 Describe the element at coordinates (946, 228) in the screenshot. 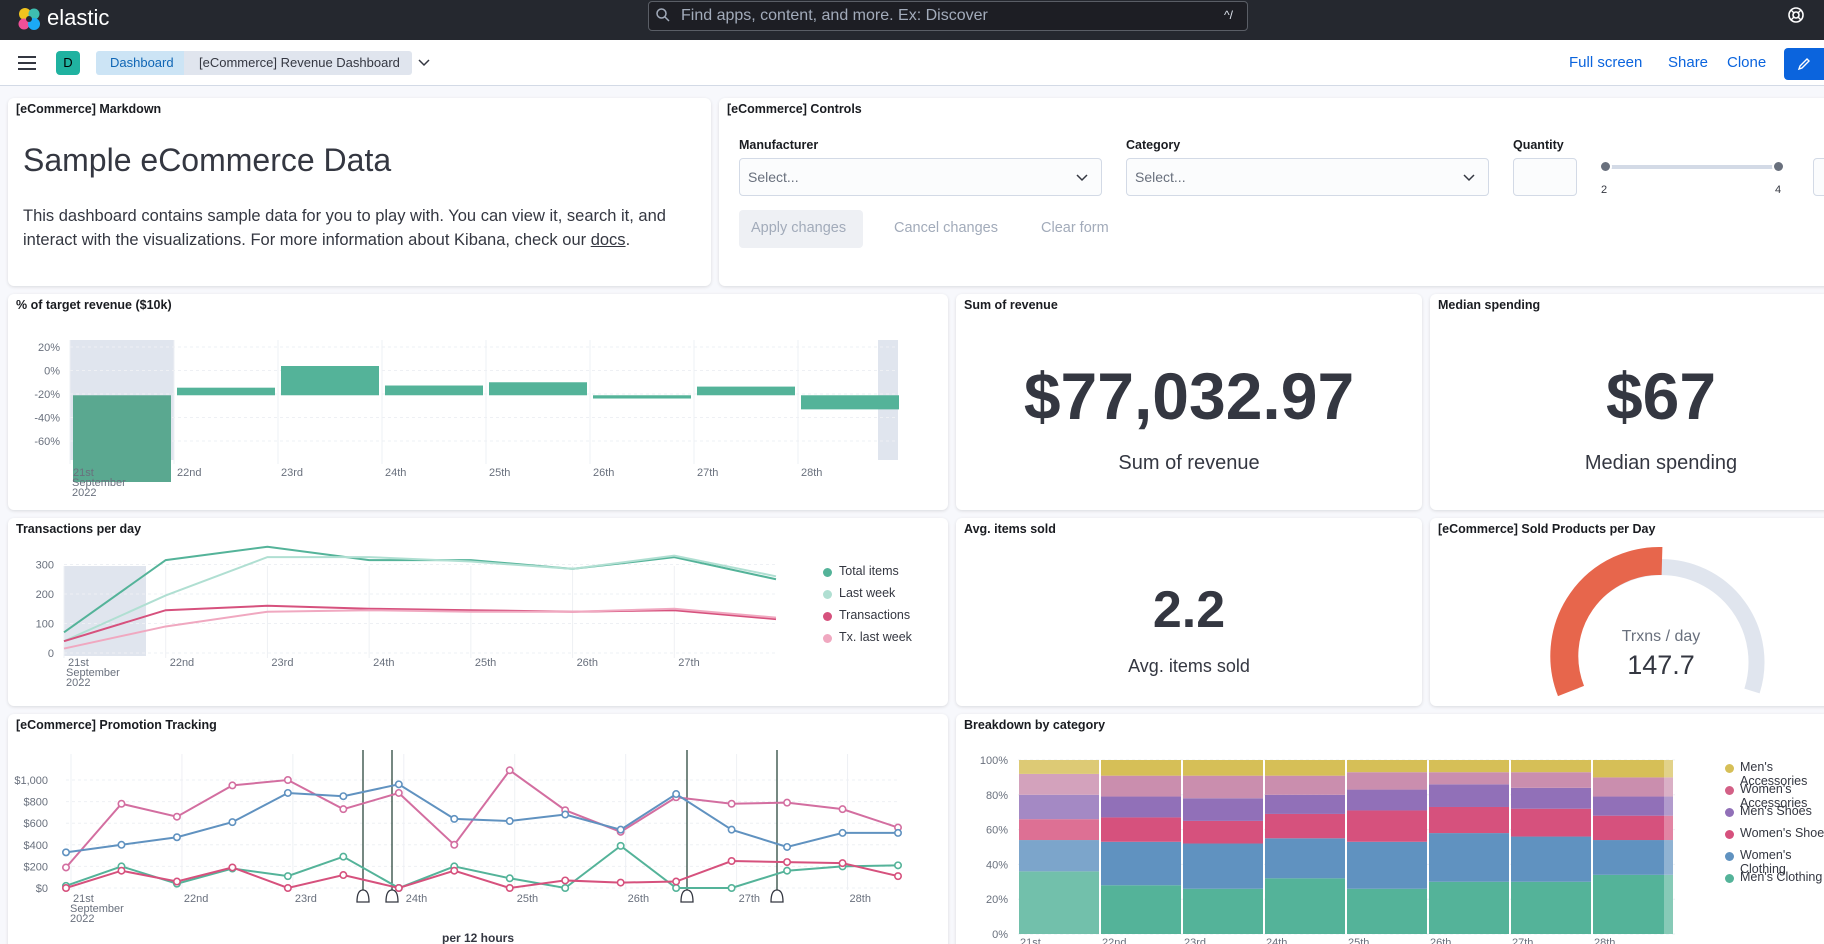

I see `cancel-changes-button: Cancel changes` at that location.